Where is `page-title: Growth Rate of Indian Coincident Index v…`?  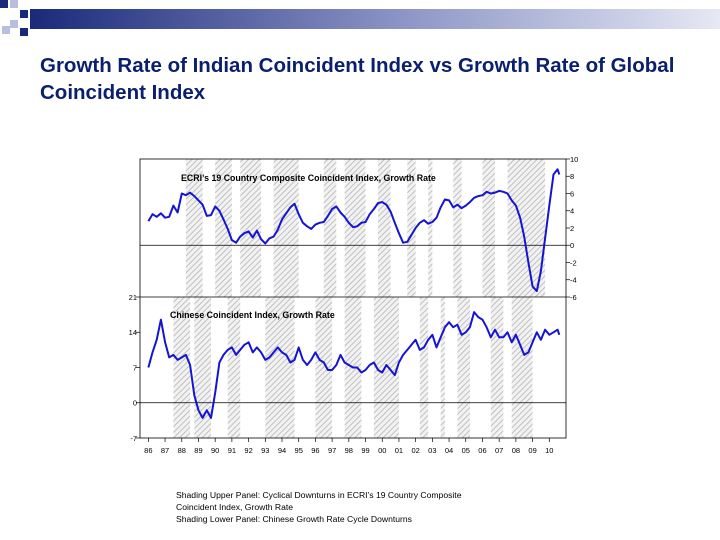 page-title: Growth Rate of Indian Coincident Index v… is located at coordinates (357, 79).